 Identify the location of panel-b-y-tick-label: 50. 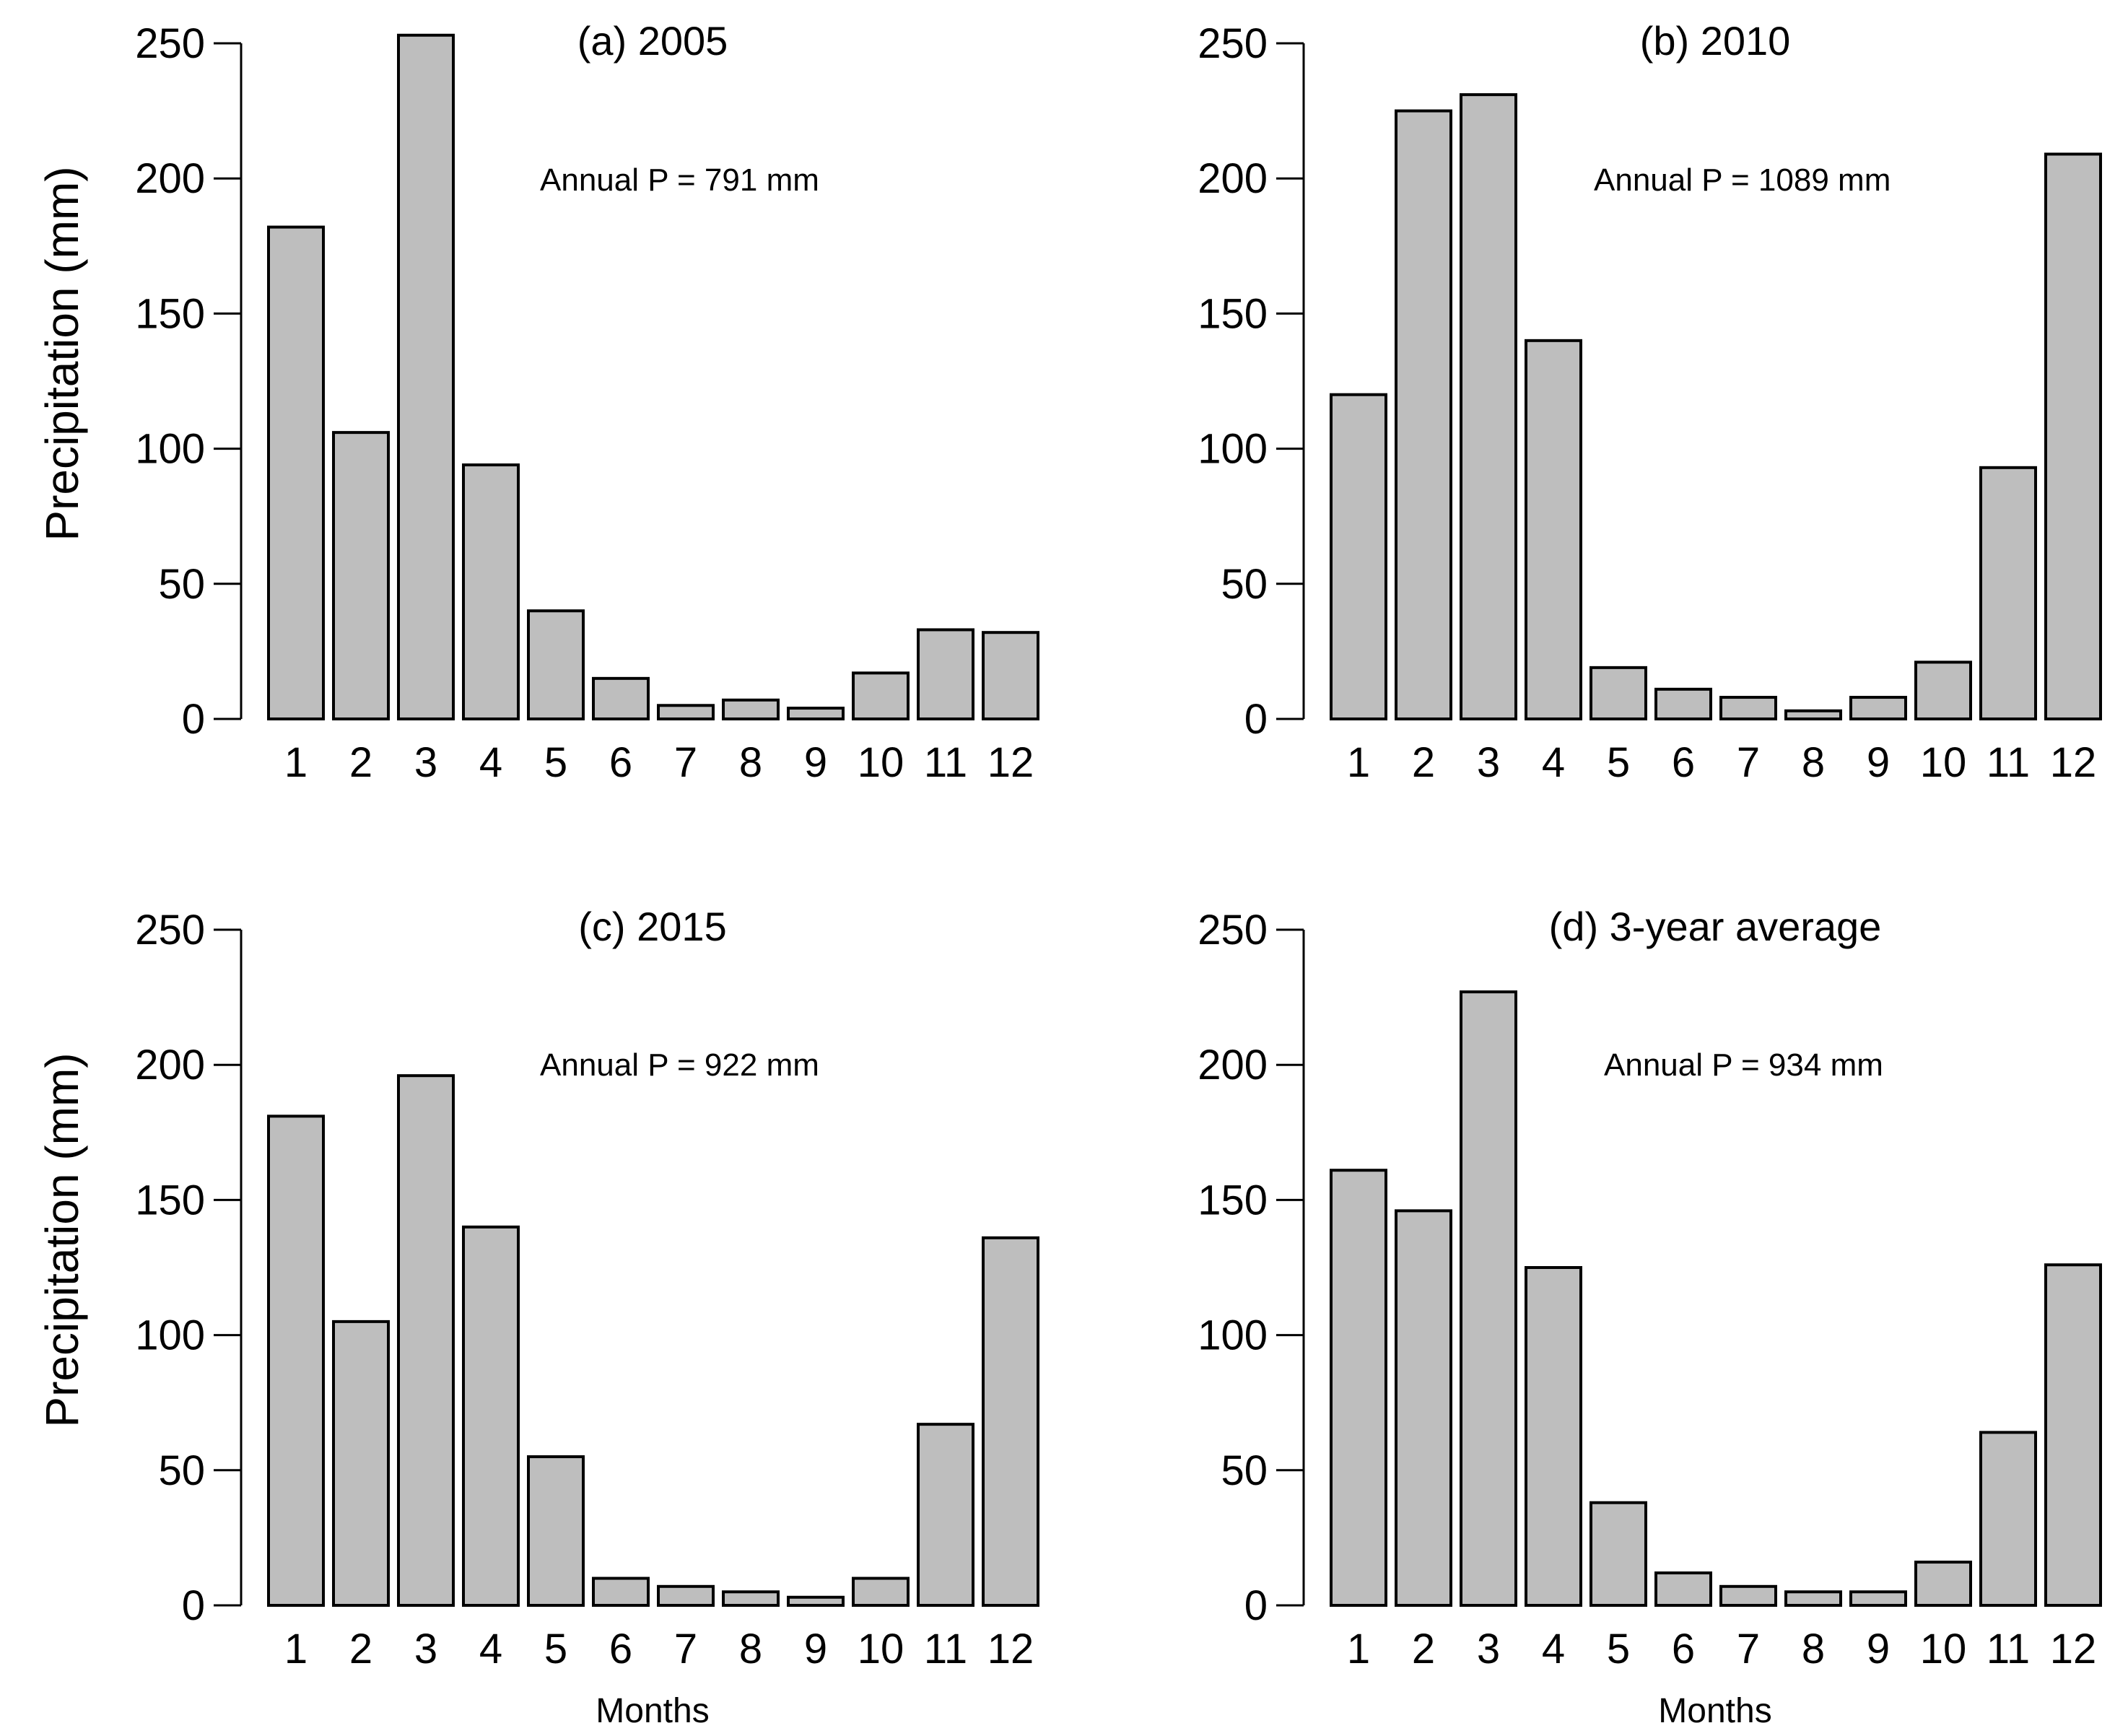
(1245, 584).